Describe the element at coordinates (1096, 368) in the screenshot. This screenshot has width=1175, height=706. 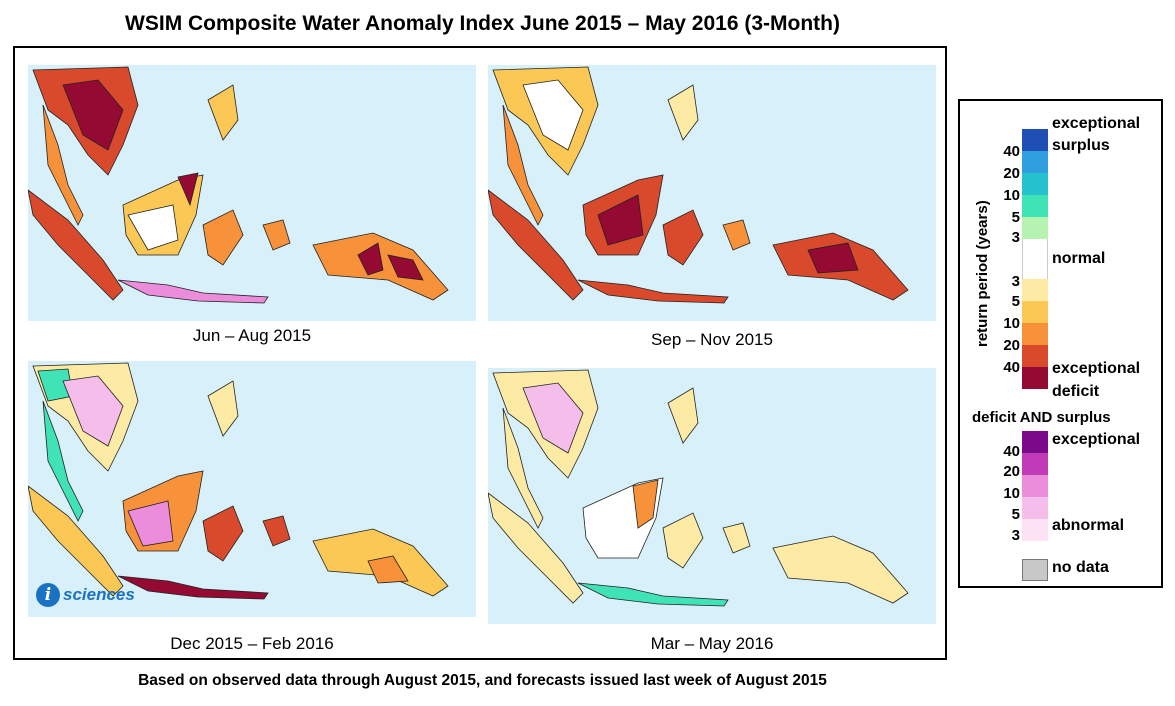
I see `legend-label-exceptional-deficit-1: exceptional` at that location.